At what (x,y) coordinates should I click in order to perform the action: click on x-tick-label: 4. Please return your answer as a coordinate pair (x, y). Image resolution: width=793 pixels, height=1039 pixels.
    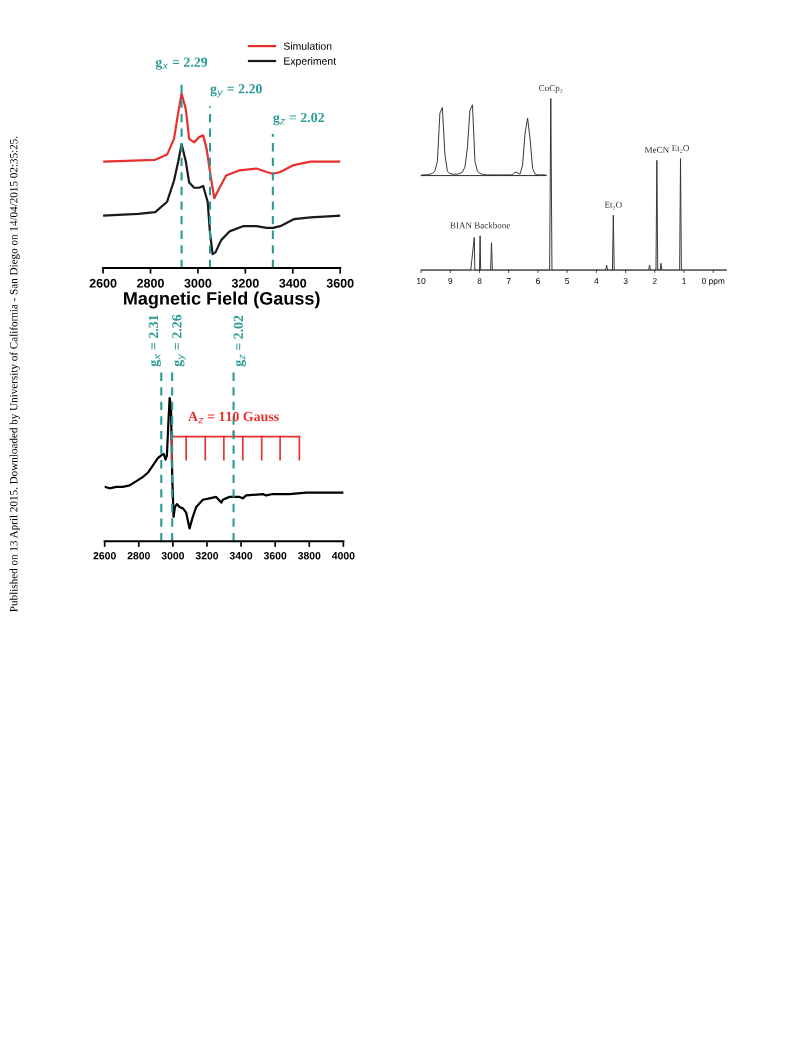
    Looking at the image, I should click on (596, 281).